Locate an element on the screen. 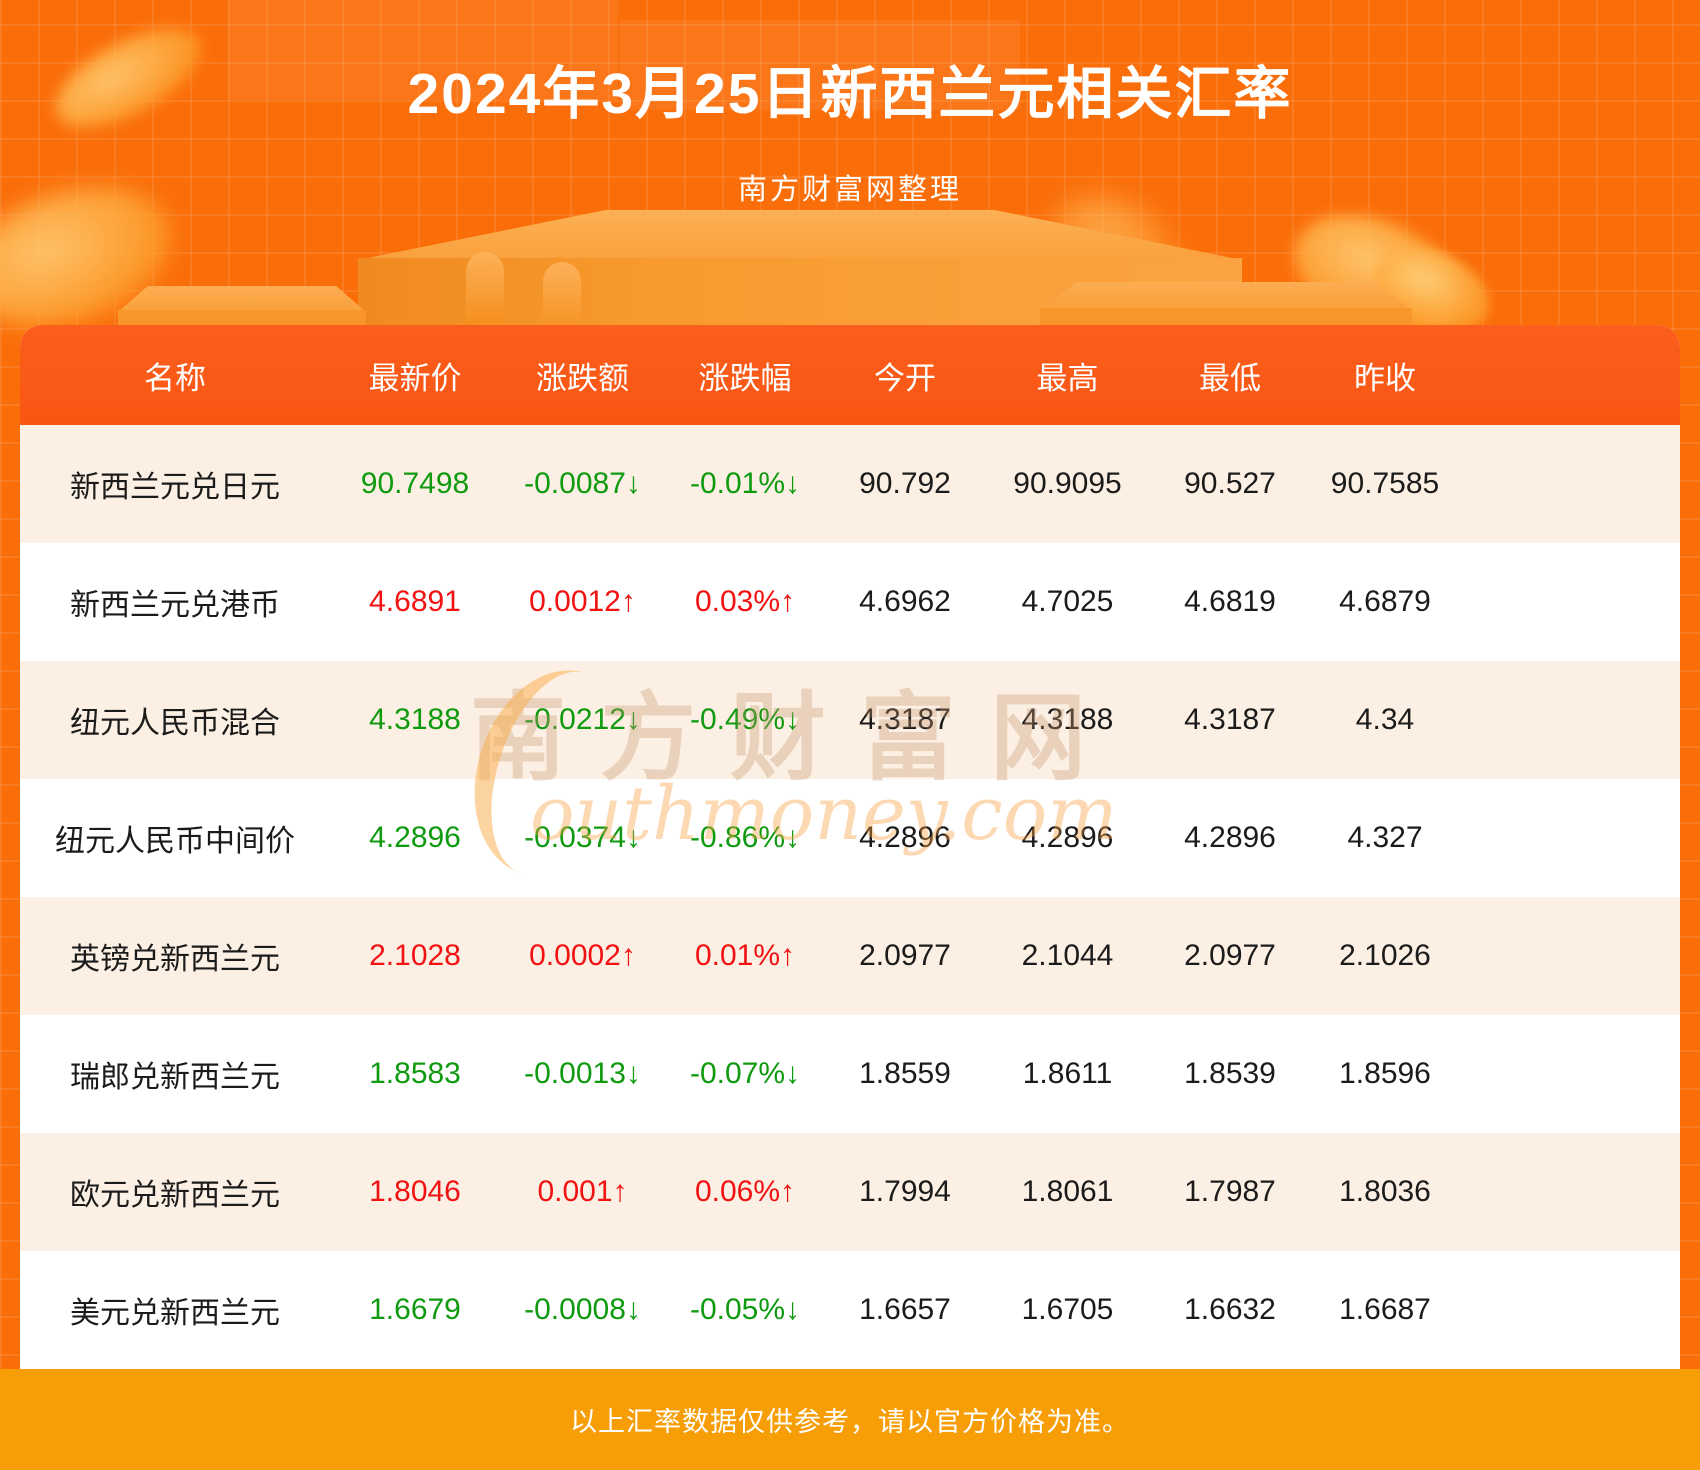  cell-last-price: 2.1028 is located at coordinates (415, 955).